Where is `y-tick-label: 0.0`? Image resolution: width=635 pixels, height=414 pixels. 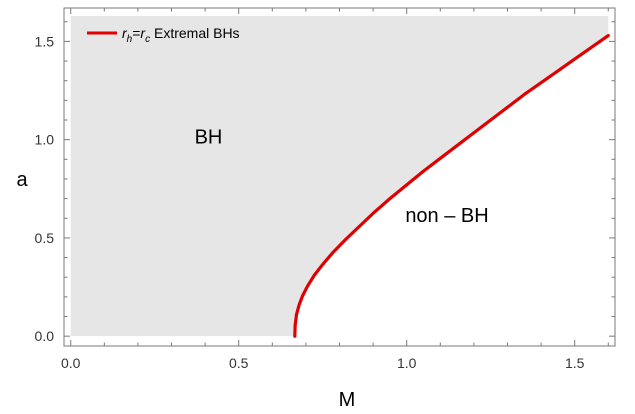
y-tick-label: 0.0 is located at coordinates (45, 336).